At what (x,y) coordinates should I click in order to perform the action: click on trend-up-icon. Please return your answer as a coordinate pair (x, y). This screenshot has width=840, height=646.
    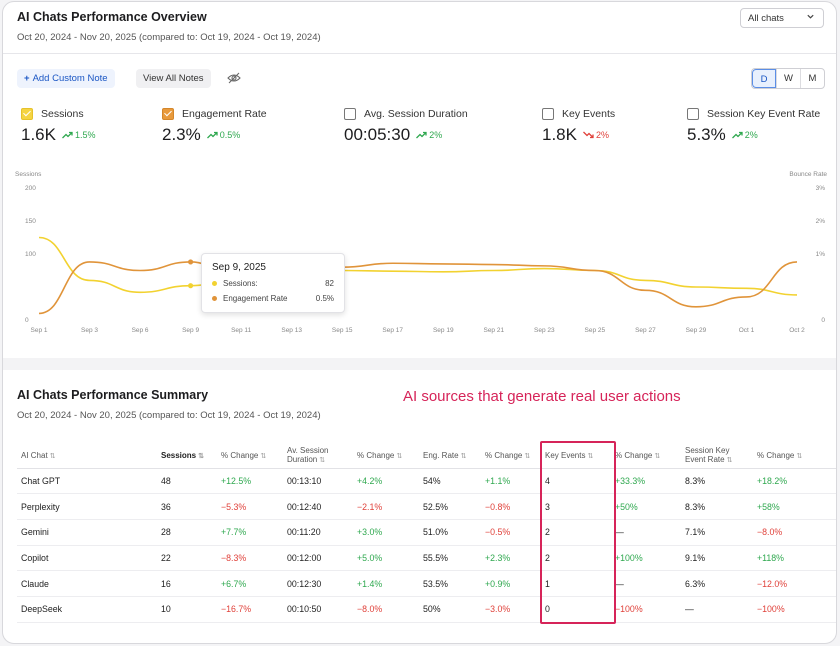
    Looking at the image, I should click on (421, 135).